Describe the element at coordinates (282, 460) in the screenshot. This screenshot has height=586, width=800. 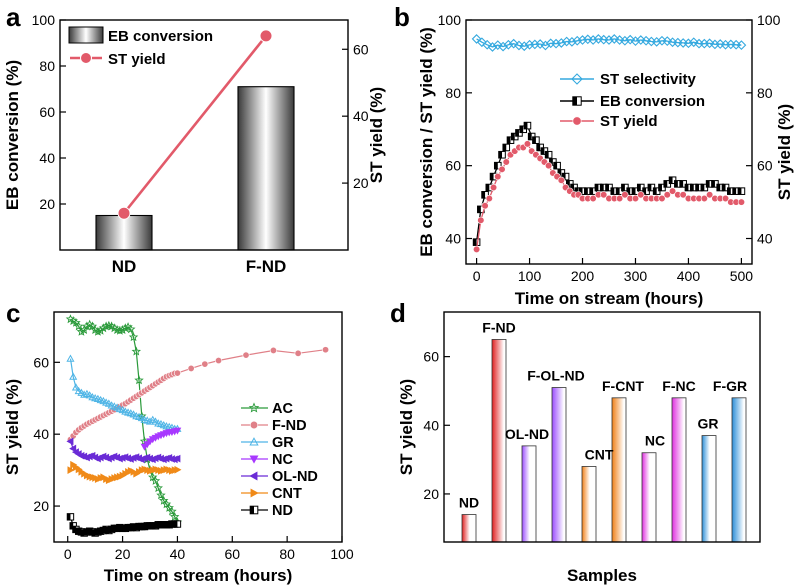
I see `legend-label-nc: NC` at that location.